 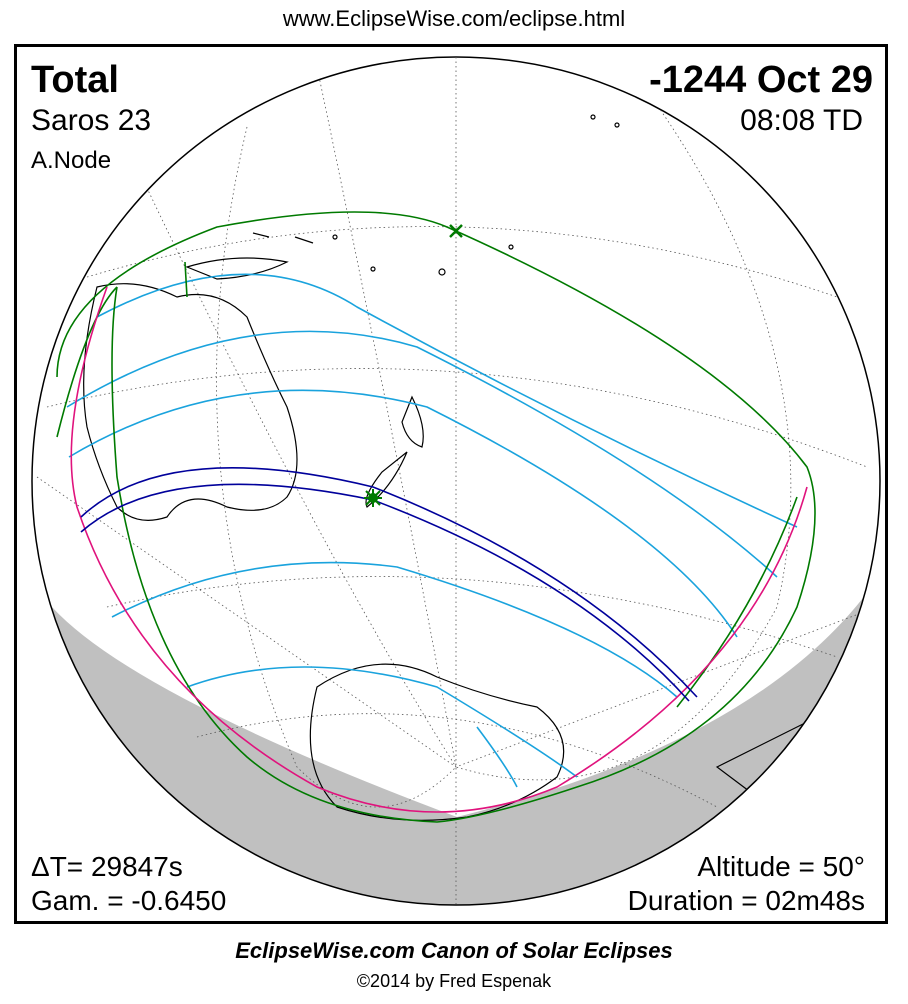 I want to click on saros-number: Saros 23, so click(x=91, y=120).